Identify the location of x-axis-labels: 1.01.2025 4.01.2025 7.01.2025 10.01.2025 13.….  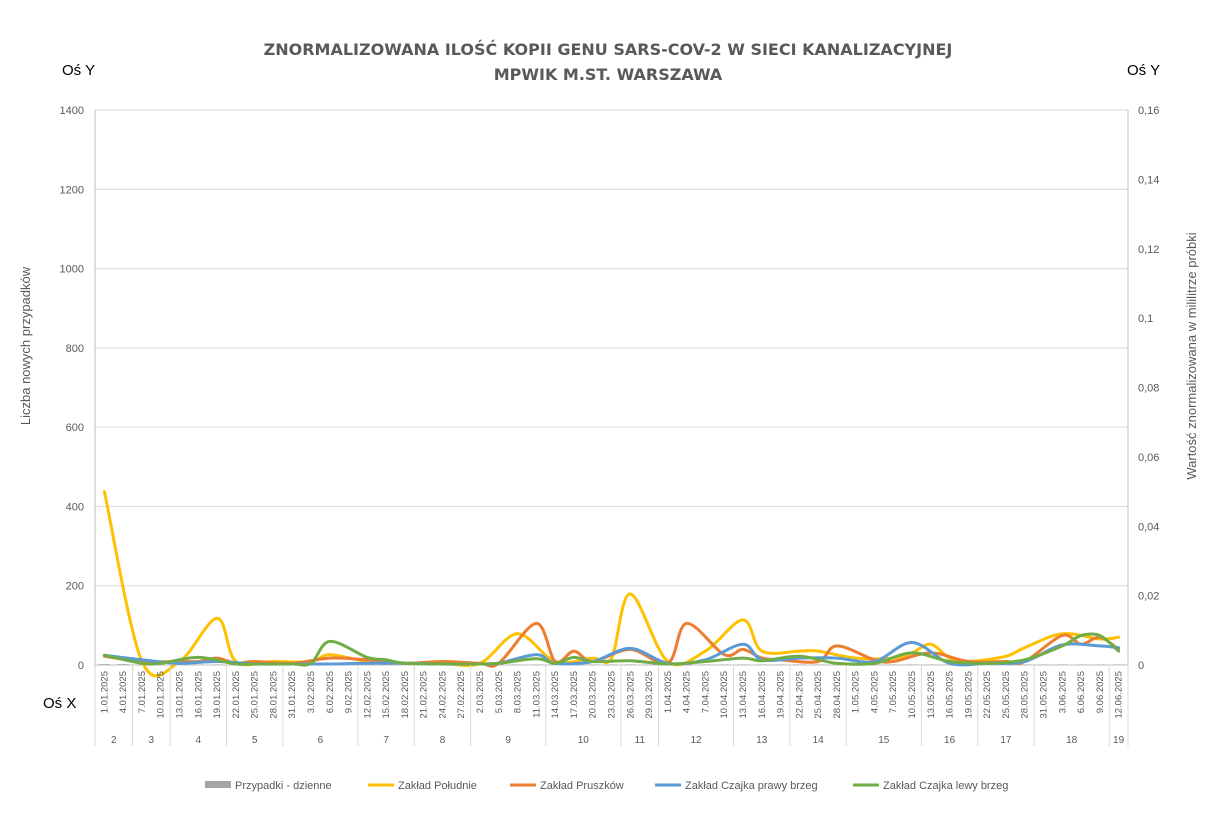
(611, 705).